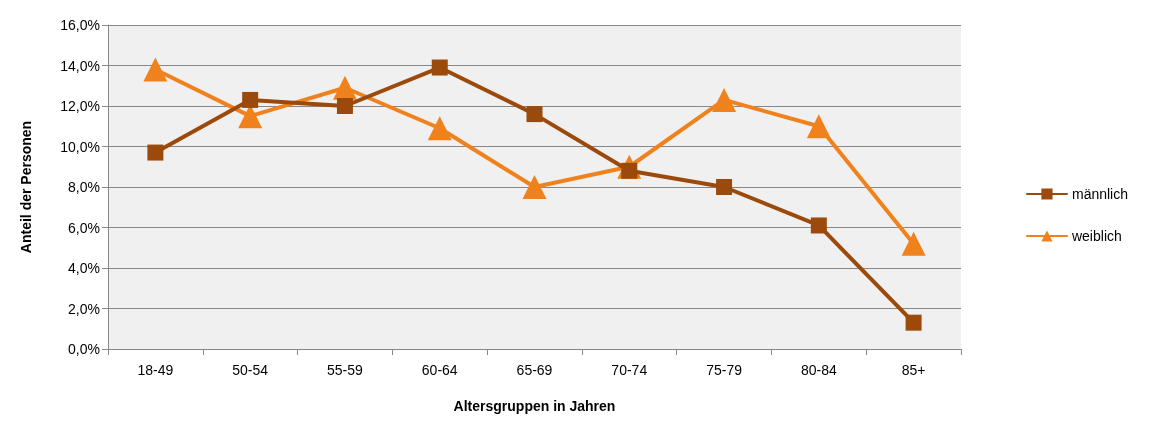  Describe the element at coordinates (80, 25) in the screenshot. I see `y-tick-label: 16,0%` at that location.